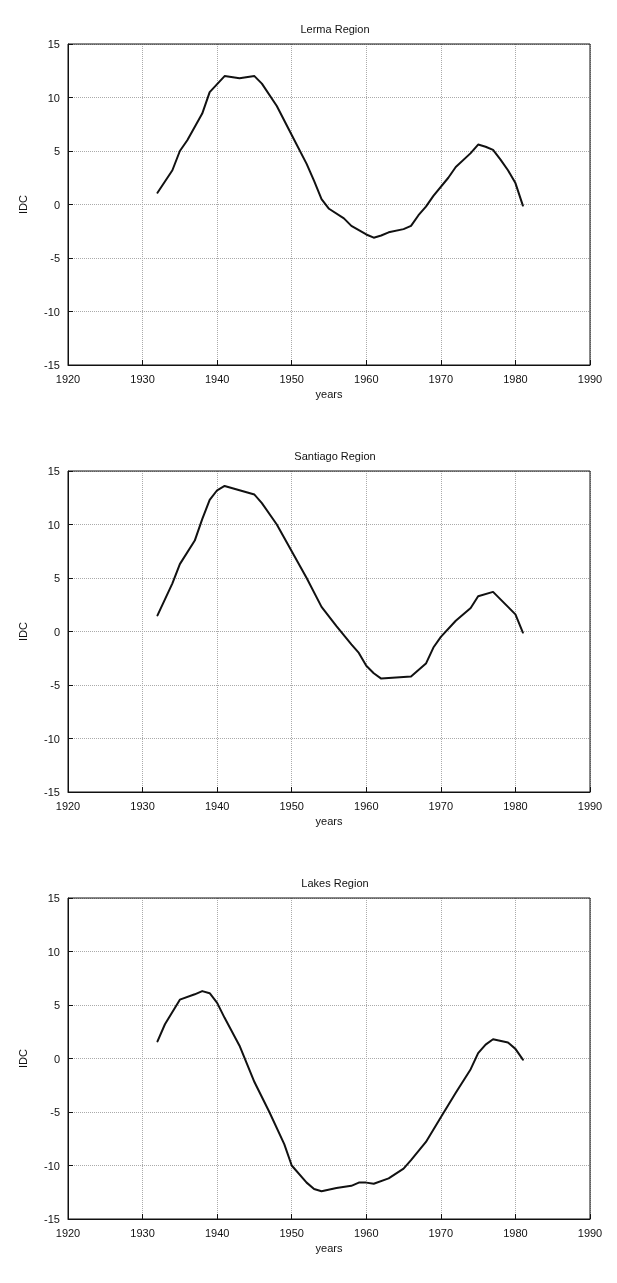 Image resolution: width=617 pixels, height=1283 pixels. What do you see at coordinates (335, 28) in the screenshot?
I see `chart-title: Lerma Region` at bounding box center [335, 28].